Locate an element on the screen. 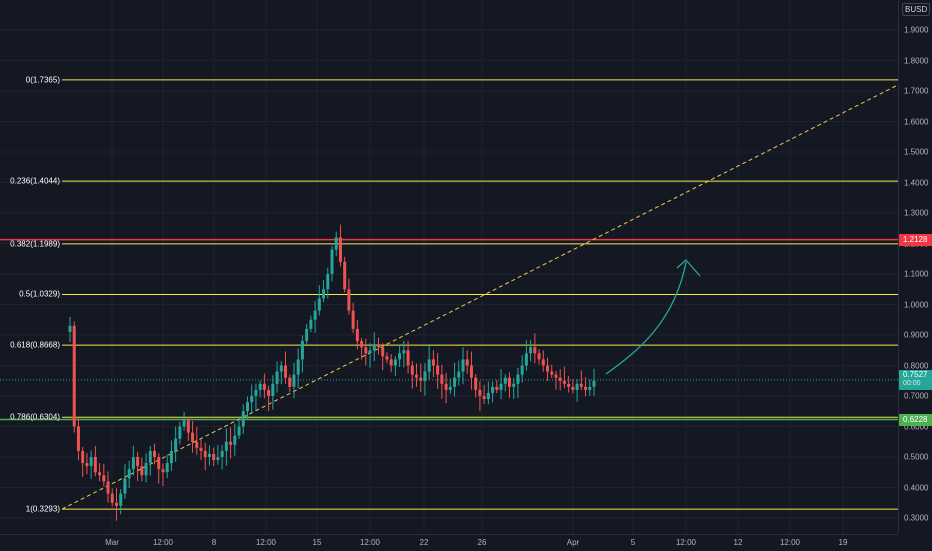 This screenshot has width=932, height=551. price-tick-label: 0.8000 is located at coordinates (916, 365).